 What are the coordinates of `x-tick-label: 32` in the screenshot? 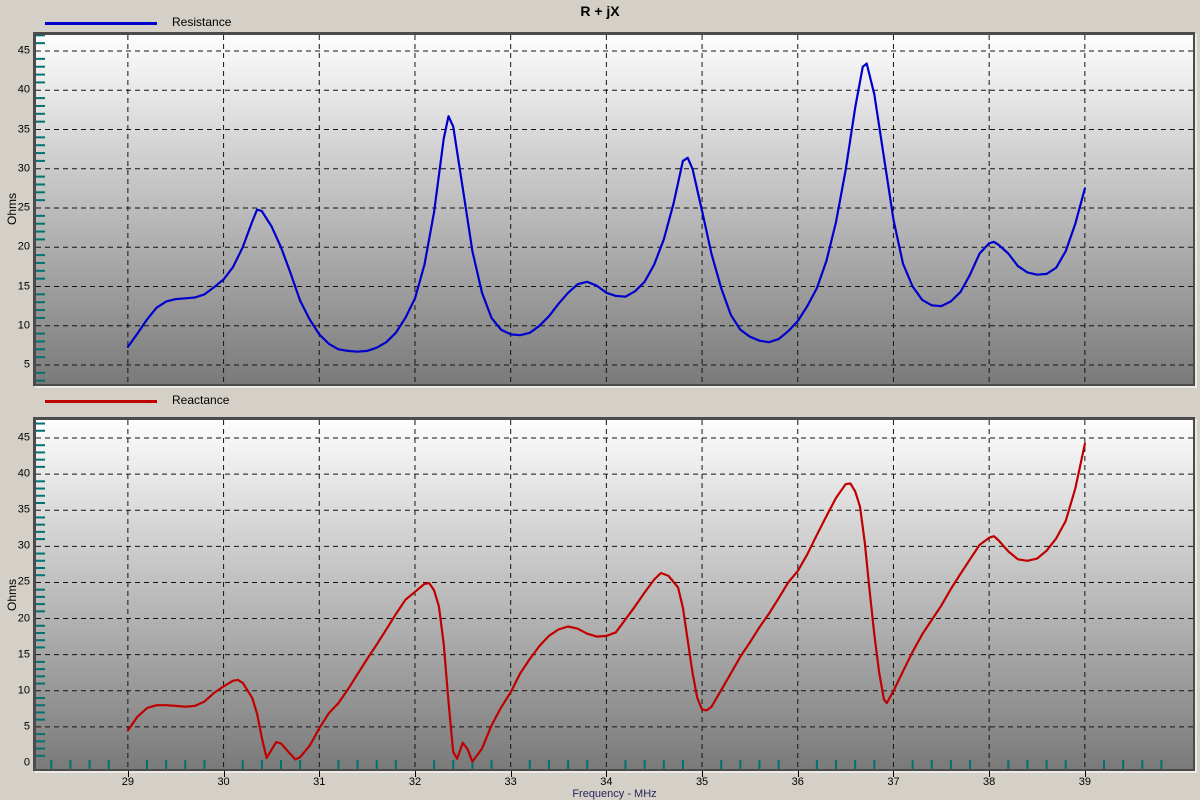 It's located at (415, 782).